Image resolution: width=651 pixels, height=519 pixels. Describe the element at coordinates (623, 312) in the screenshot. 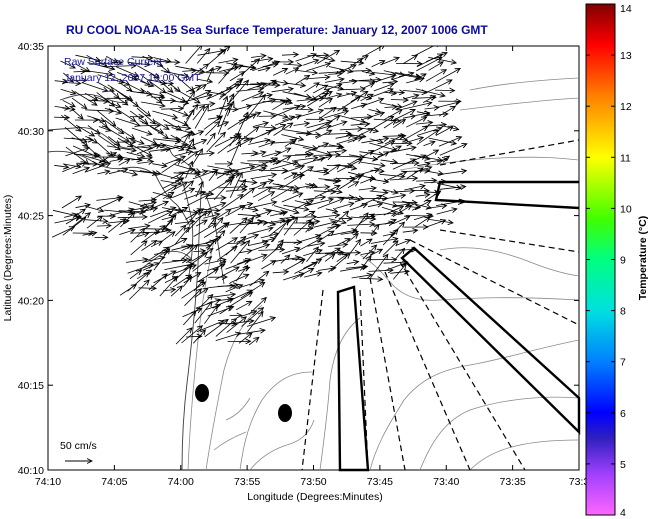

I see `colorbar-tick-label: 8` at that location.